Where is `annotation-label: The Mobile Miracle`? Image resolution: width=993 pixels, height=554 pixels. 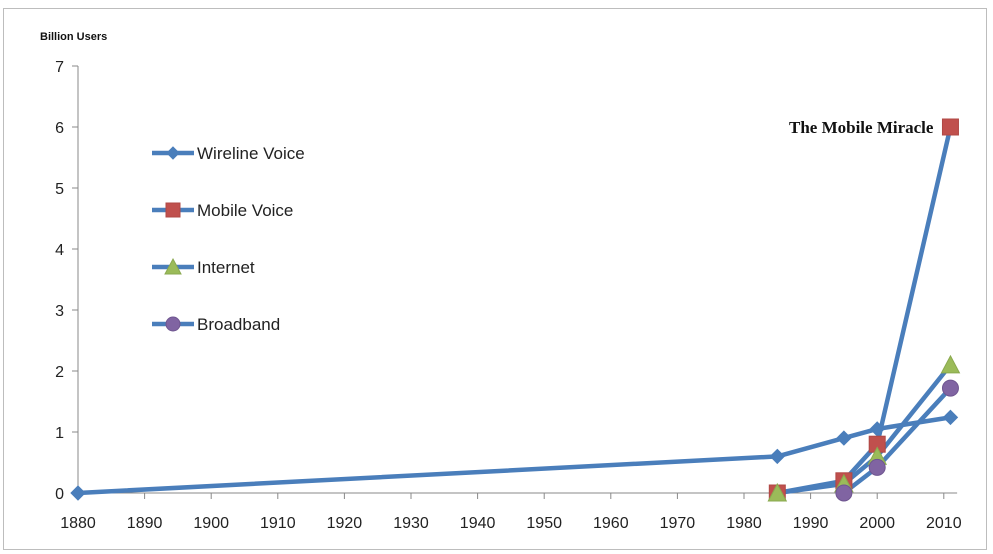
annotation-label: The Mobile Miracle is located at coordinates (861, 127).